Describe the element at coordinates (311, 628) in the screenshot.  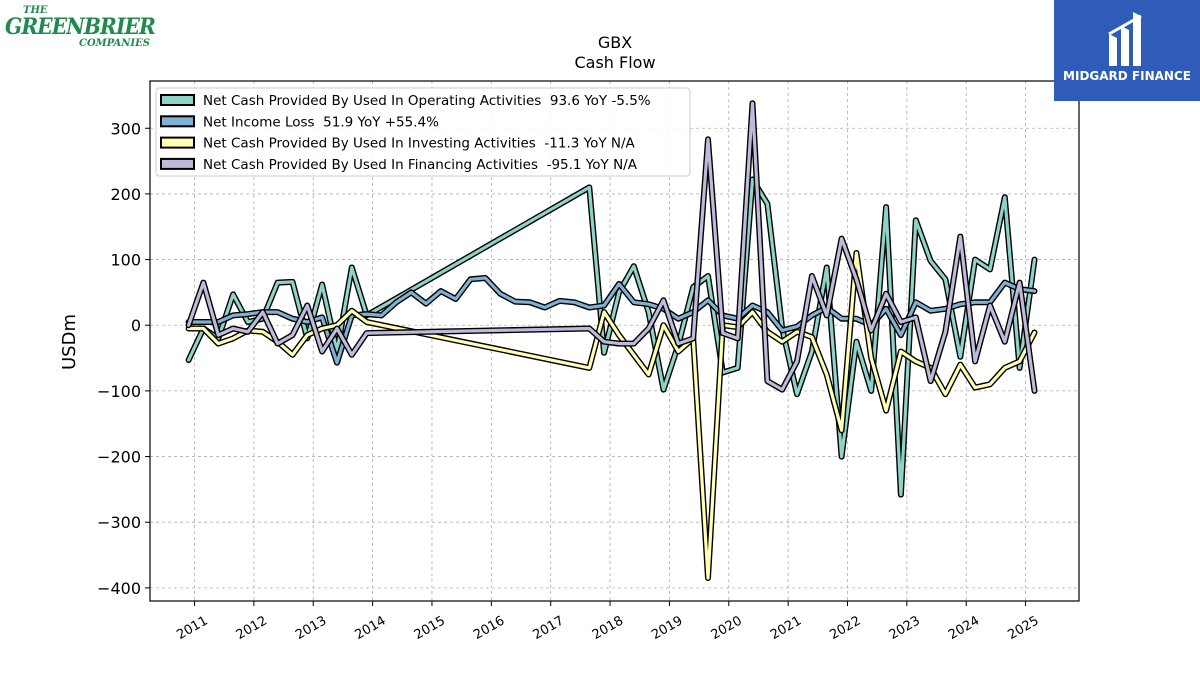
I see `x-tick-label: 2013` at that location.